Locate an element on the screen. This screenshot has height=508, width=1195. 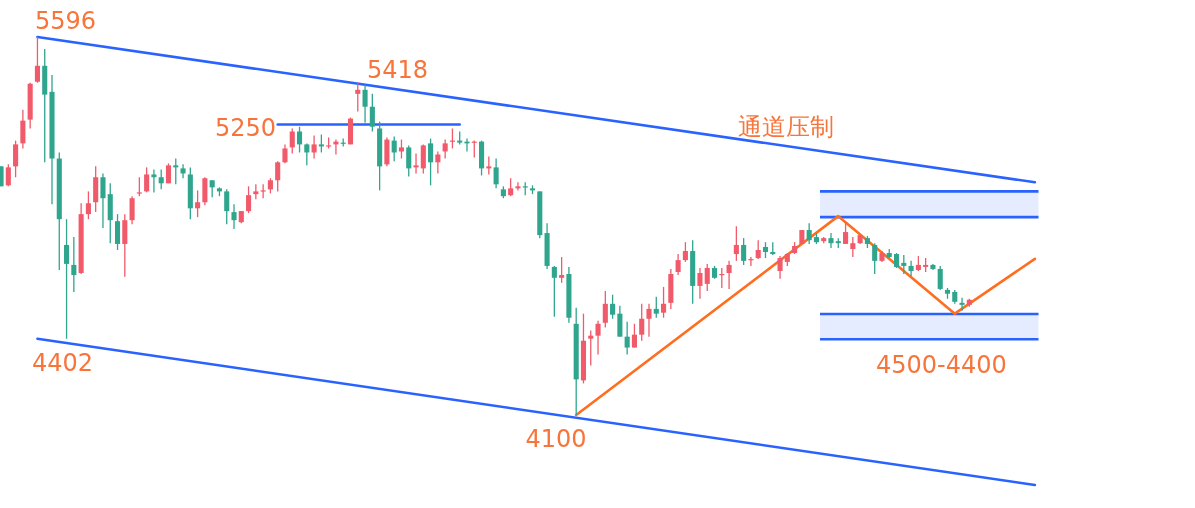
annotation: 5596 is located at coordinates (66, 21).